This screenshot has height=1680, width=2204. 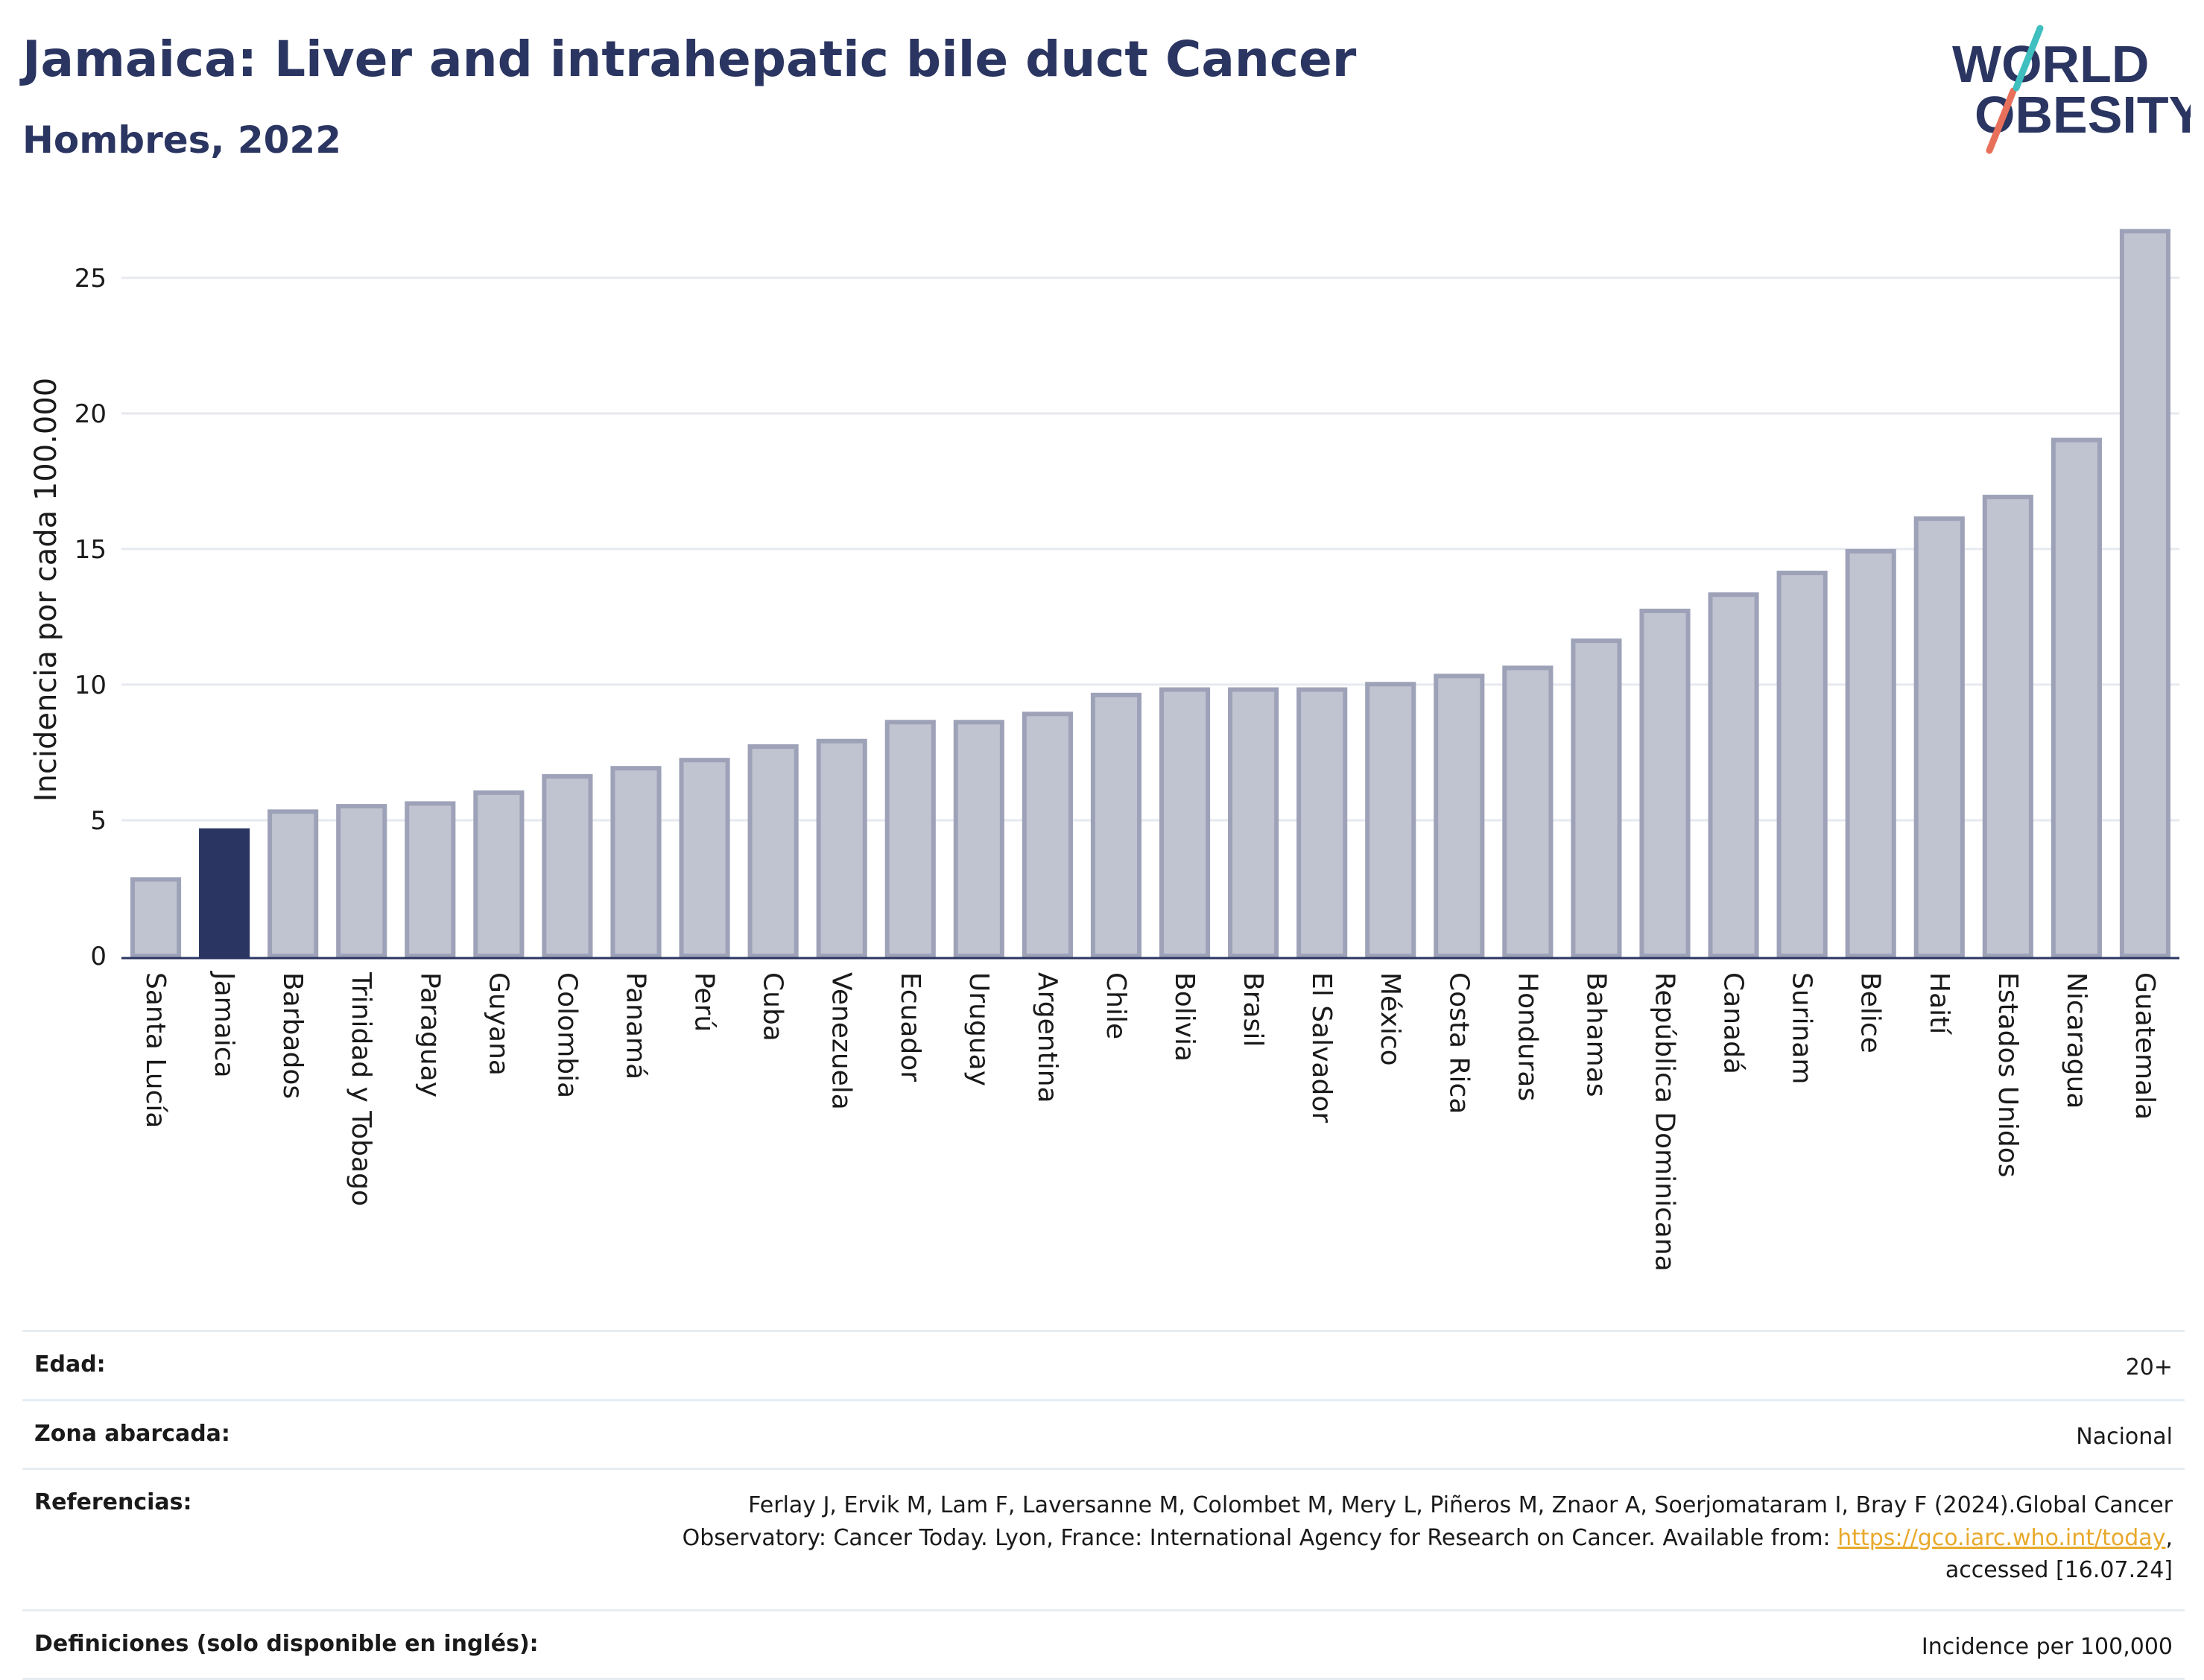 I want to click on y-tick-label: 5, so click(x=98, y=821).